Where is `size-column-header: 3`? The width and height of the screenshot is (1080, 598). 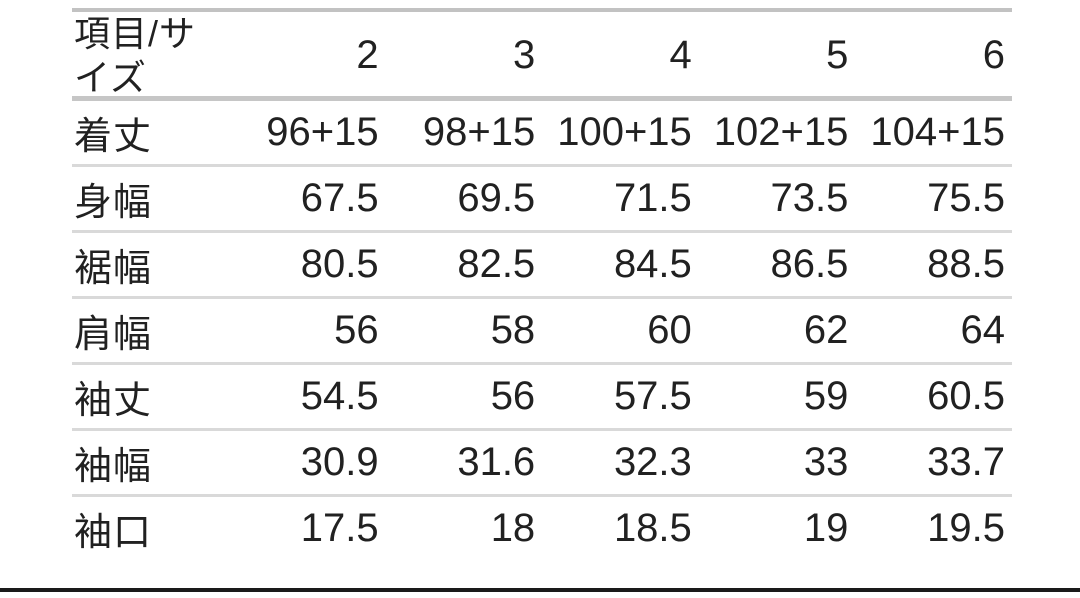
size-column-header: 3 is located at coordinates (524, 55).